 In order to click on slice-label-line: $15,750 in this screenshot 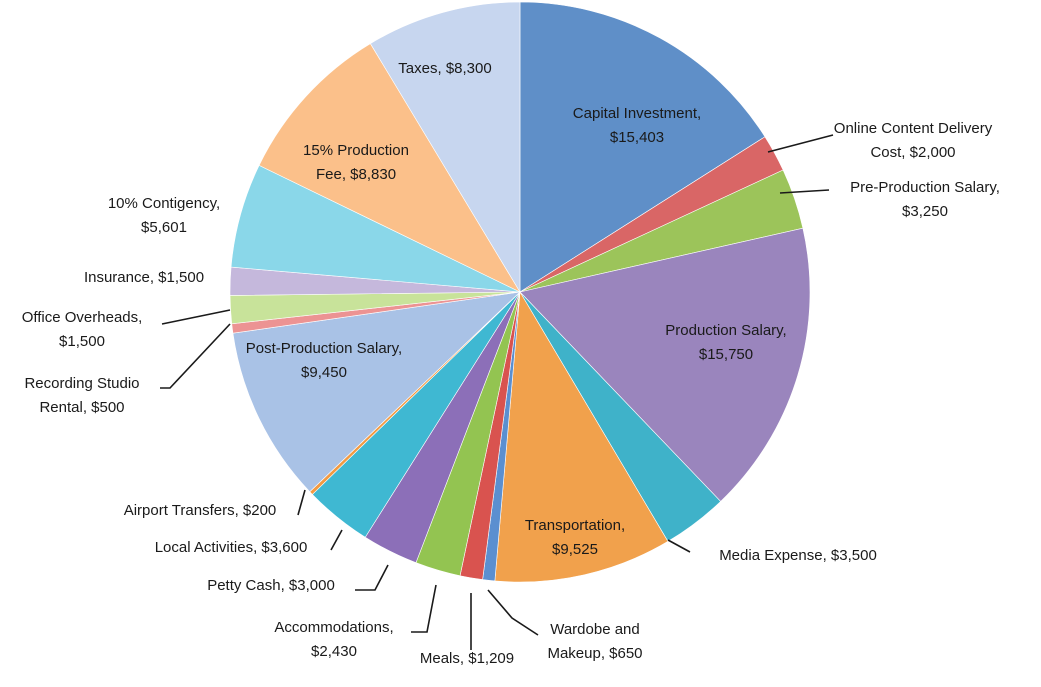, I will do `click(726, 354)`.